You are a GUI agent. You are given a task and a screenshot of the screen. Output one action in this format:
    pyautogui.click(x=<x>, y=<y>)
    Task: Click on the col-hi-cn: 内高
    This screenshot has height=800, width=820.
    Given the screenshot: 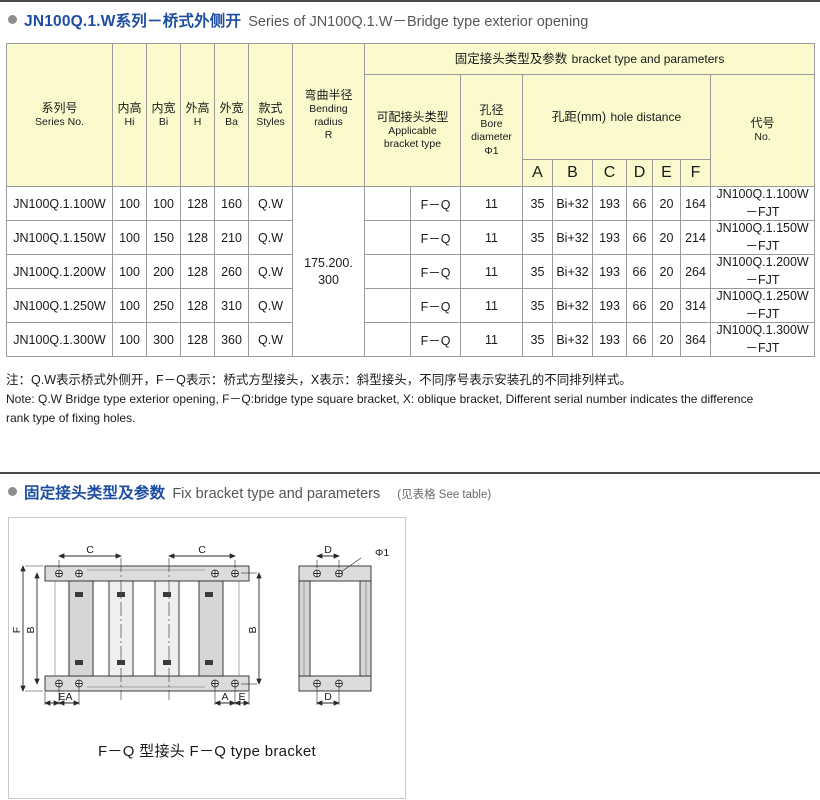 What is the action you would take?
    pyautogui.click(x=129, y=107)
    